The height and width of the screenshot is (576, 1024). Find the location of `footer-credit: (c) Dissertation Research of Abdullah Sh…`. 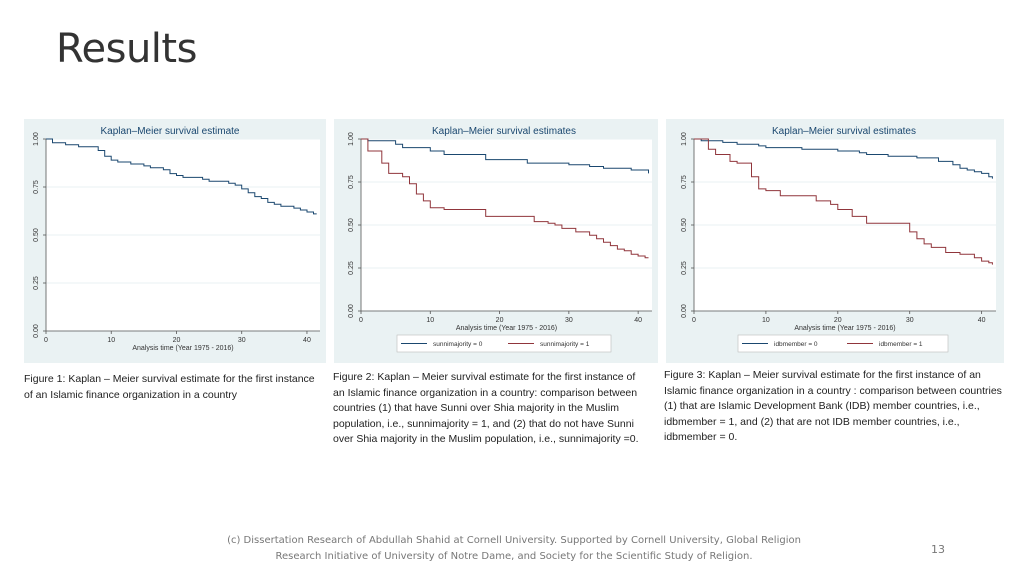

footer-credit: (c) Dissertation Research of Abdullah Sh… is located at coordinates (514, 548).